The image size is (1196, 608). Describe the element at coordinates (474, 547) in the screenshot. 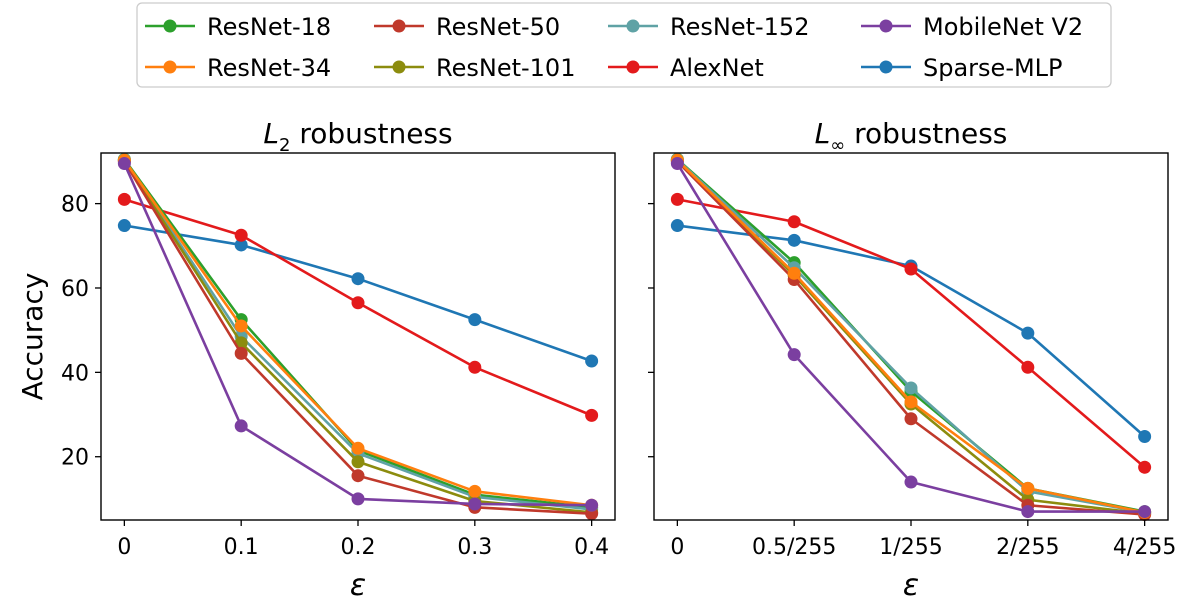

I see `x-tick-label: 0.3` at that location.